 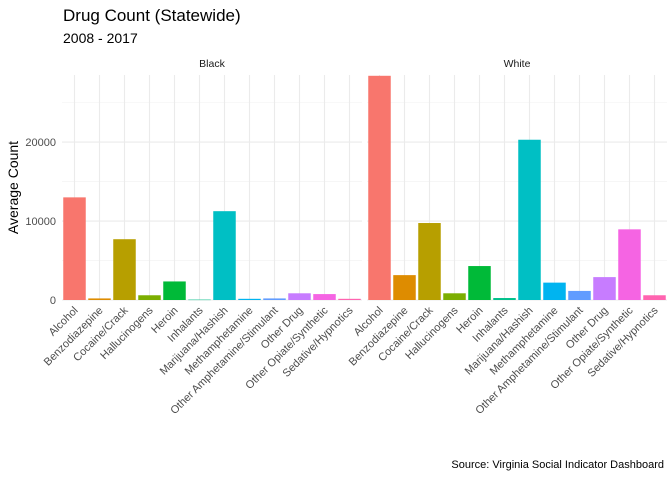 I want to click on y-axis-title: Average Count, so click(x=13, y=187).